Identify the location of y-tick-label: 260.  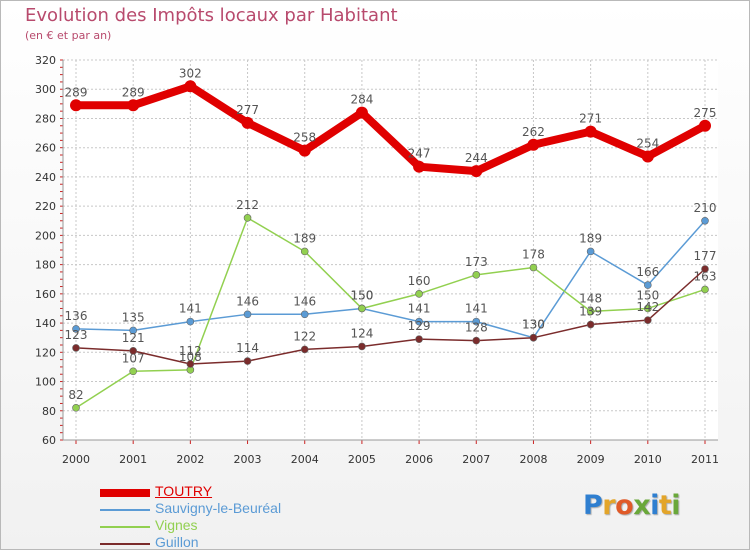
(45, 148).